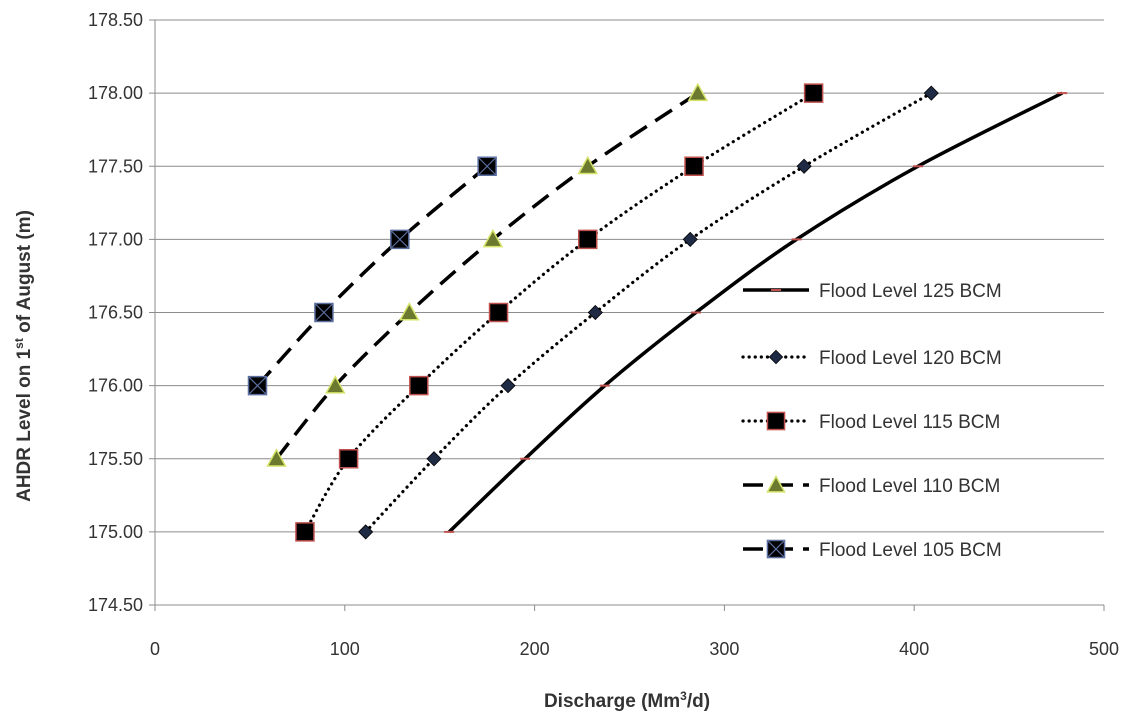 The width and height of the screenshot is (1131, 720). I want to click on y-tick-label: 177.00, so click(115, 239).